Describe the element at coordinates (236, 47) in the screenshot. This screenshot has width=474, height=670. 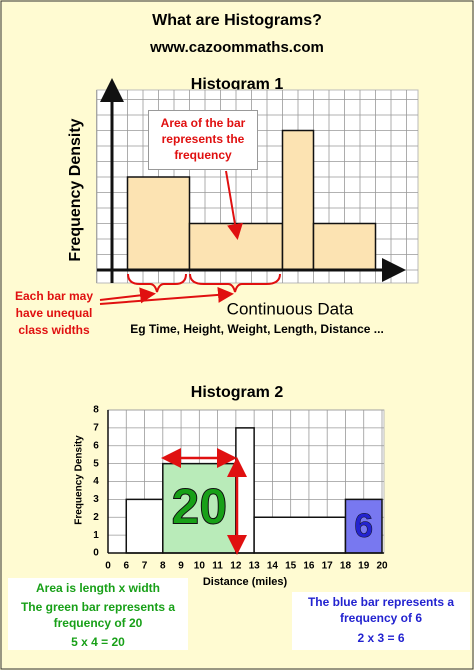
I see `website: www.cazoommaths.com` at that location.